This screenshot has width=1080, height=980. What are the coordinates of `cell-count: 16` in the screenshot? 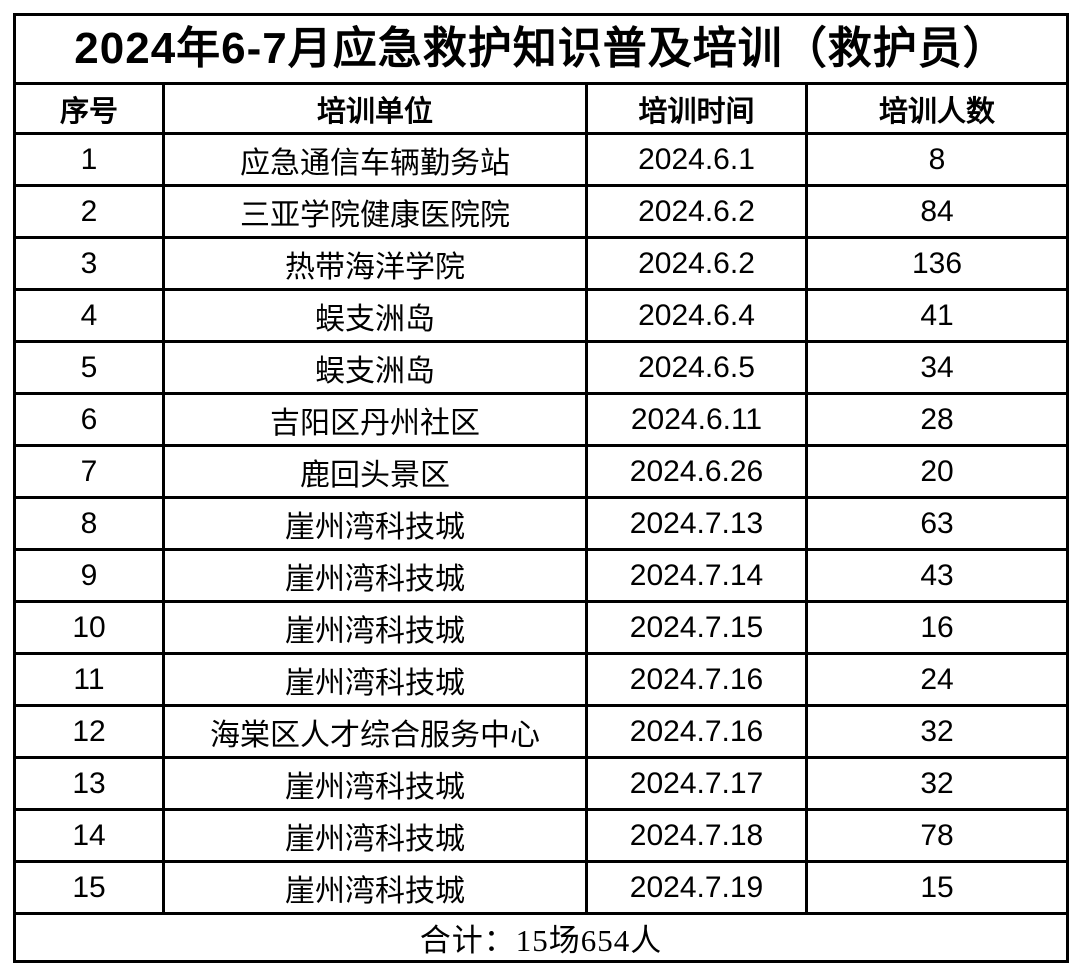 It's located at (937, 627).